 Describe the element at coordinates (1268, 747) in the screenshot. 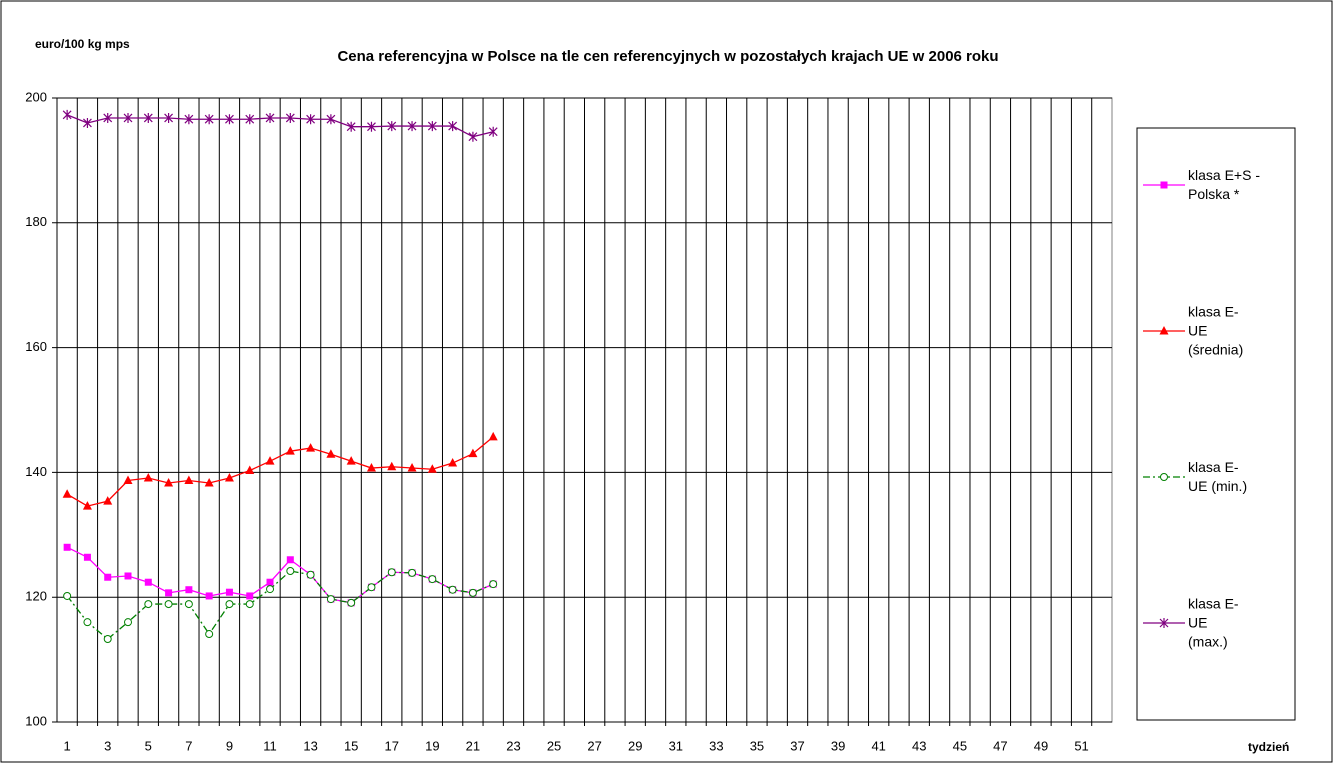

I see `x-axis-label: tydzień` at that location.